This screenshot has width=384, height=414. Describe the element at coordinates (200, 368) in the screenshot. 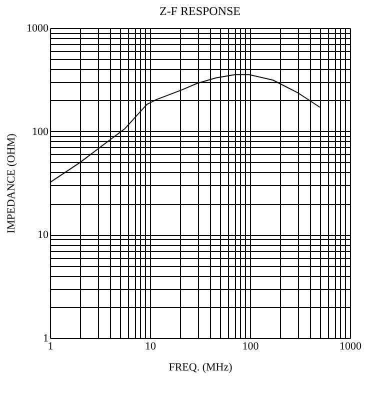

I see `x-axis-title: FREQ. (MHz)` at that location.